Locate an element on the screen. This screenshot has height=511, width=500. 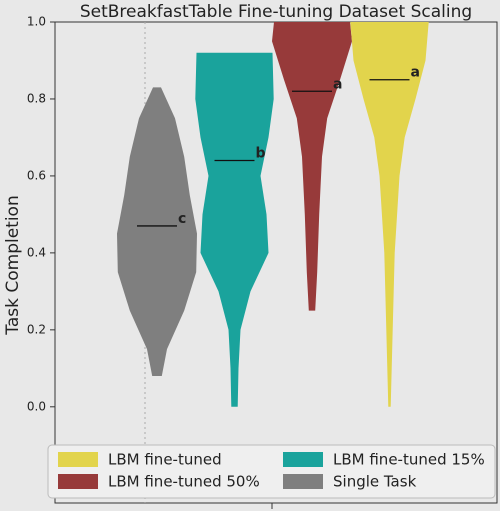
y-tick-label: 0.2 is located at coordinates (36, 329).